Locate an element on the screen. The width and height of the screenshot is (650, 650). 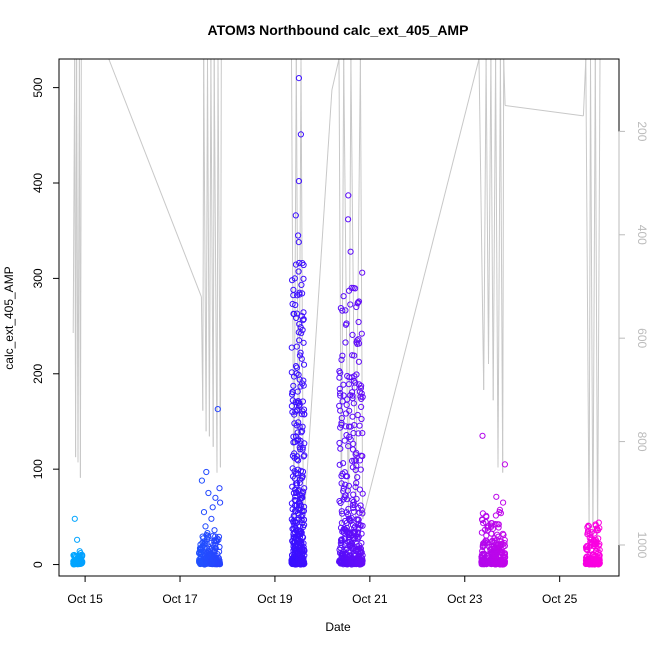
y-axis-label: calc_ext_405_AMP is located at coordinates (9, 317).